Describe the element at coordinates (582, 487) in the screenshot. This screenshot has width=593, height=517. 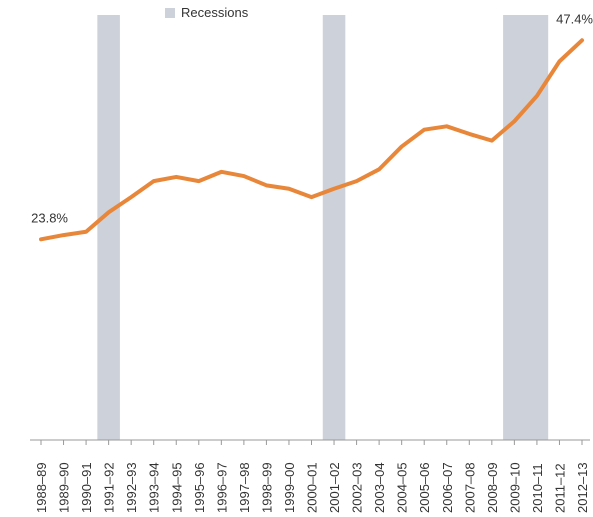
I see `x-tick-label: 2012–13` at that location.